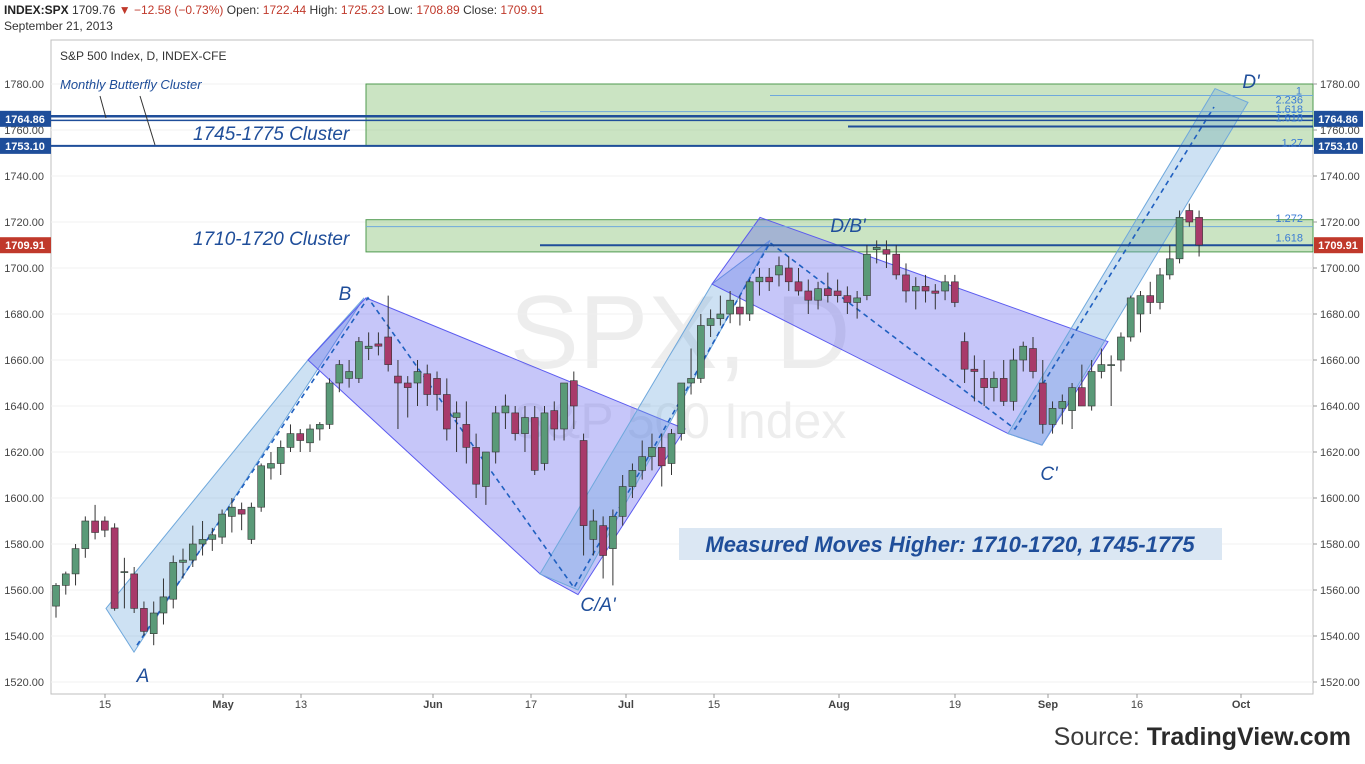 This screenshot has height=764, width=1365. What do you see at coordinates (362, 10) in the screenshot?
I see `high-value: 1725.23` at bounding box center [362, 10].